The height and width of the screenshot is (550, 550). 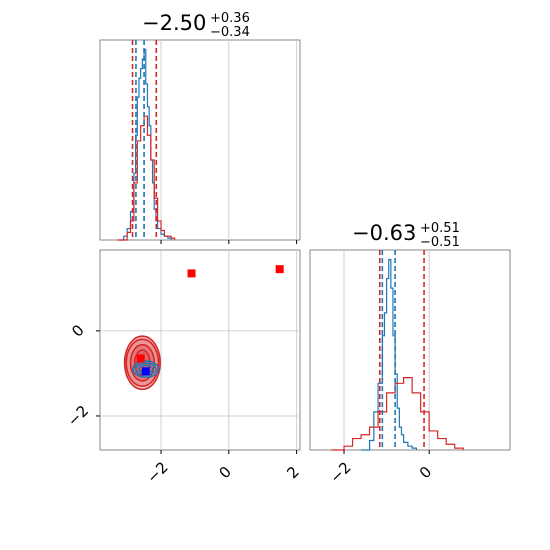 What do you see at coordinates (440, 242) in the screenshot?
I see `title-lower-error: −0.51` at bounding box center [440, 242].